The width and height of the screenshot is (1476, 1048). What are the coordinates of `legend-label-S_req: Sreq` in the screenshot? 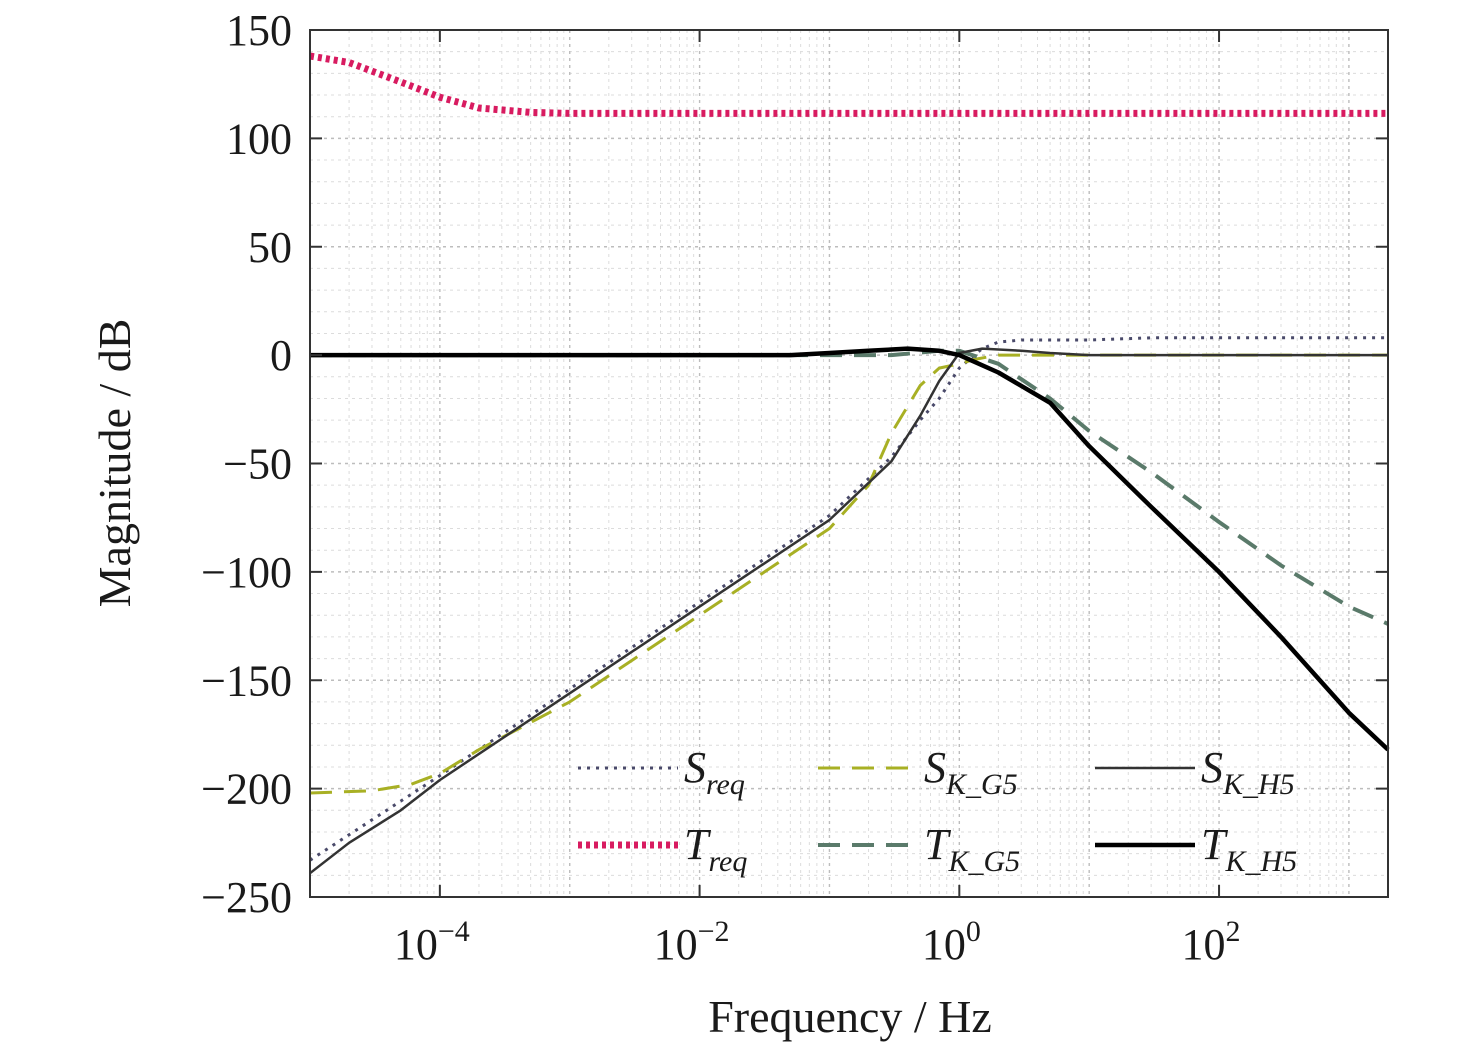 It's located at (714, 772).